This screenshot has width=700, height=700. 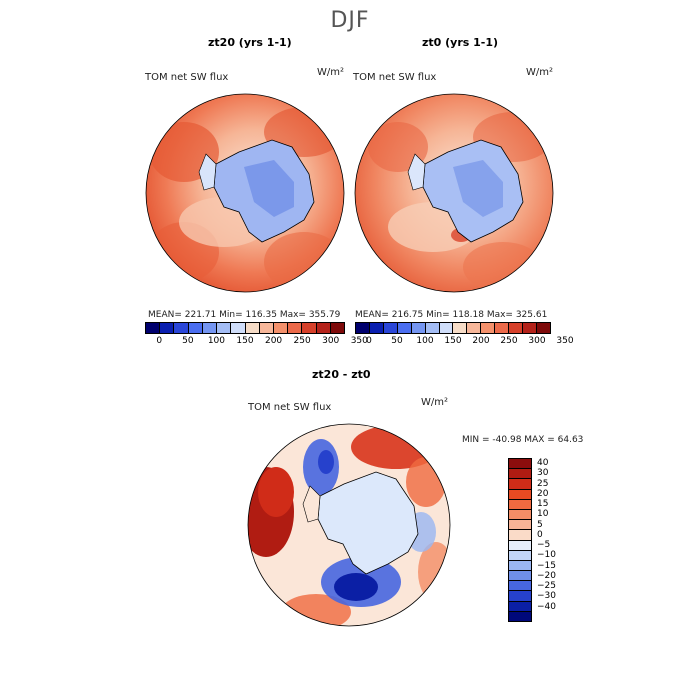 What do you see at coordinates (546, 606) in the screenshot?
I see `colorbar-tick-label: −40` at bounding box center [546, 606].